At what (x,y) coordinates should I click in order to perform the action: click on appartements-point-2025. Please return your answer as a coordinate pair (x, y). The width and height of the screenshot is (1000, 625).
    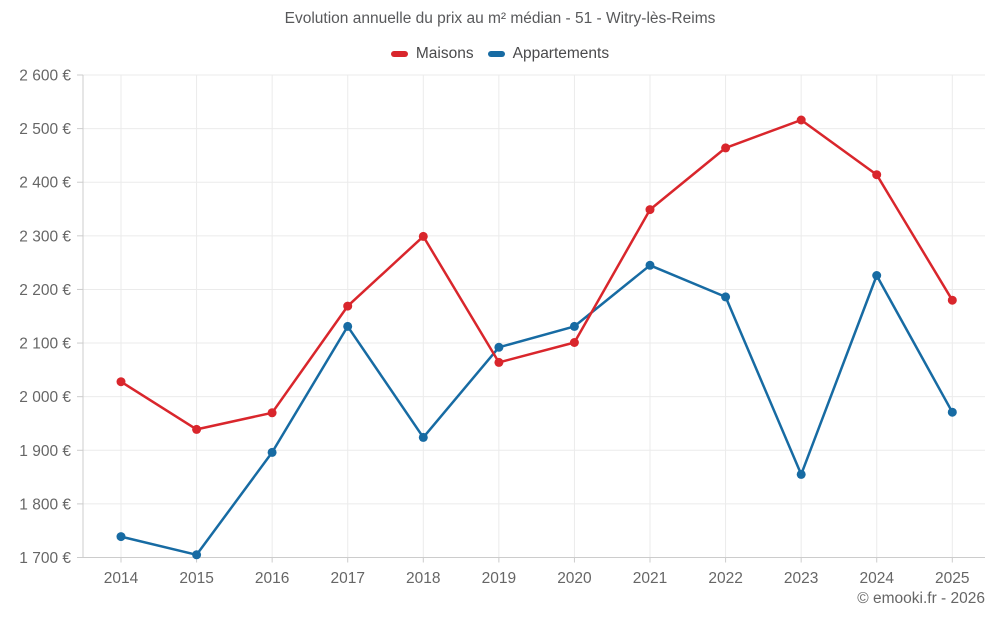
    Looking at the image, I should click on (952, 412).